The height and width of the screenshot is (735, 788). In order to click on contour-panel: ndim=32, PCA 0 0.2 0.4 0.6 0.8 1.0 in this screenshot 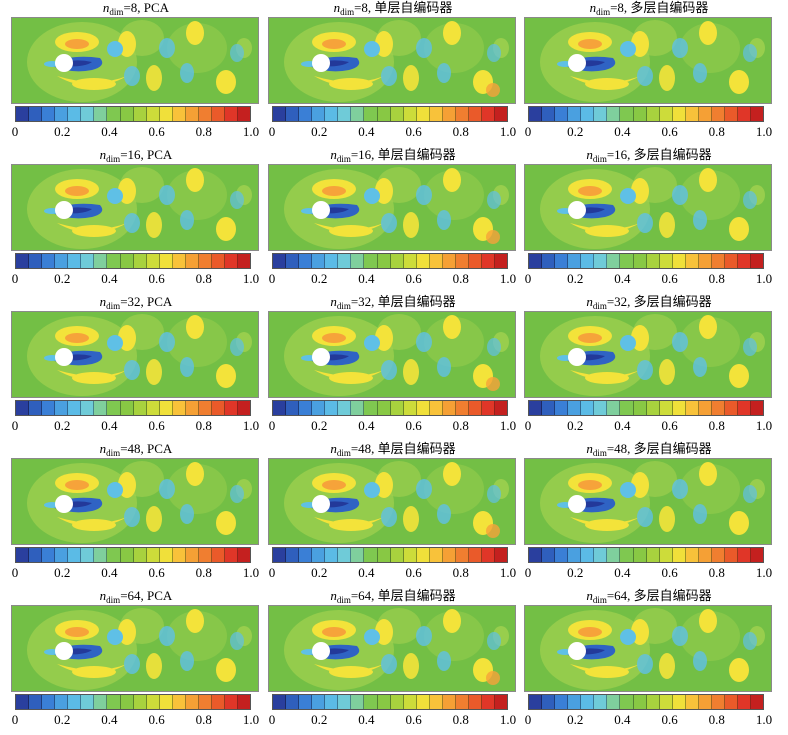, I will do `click(136, 367)`.